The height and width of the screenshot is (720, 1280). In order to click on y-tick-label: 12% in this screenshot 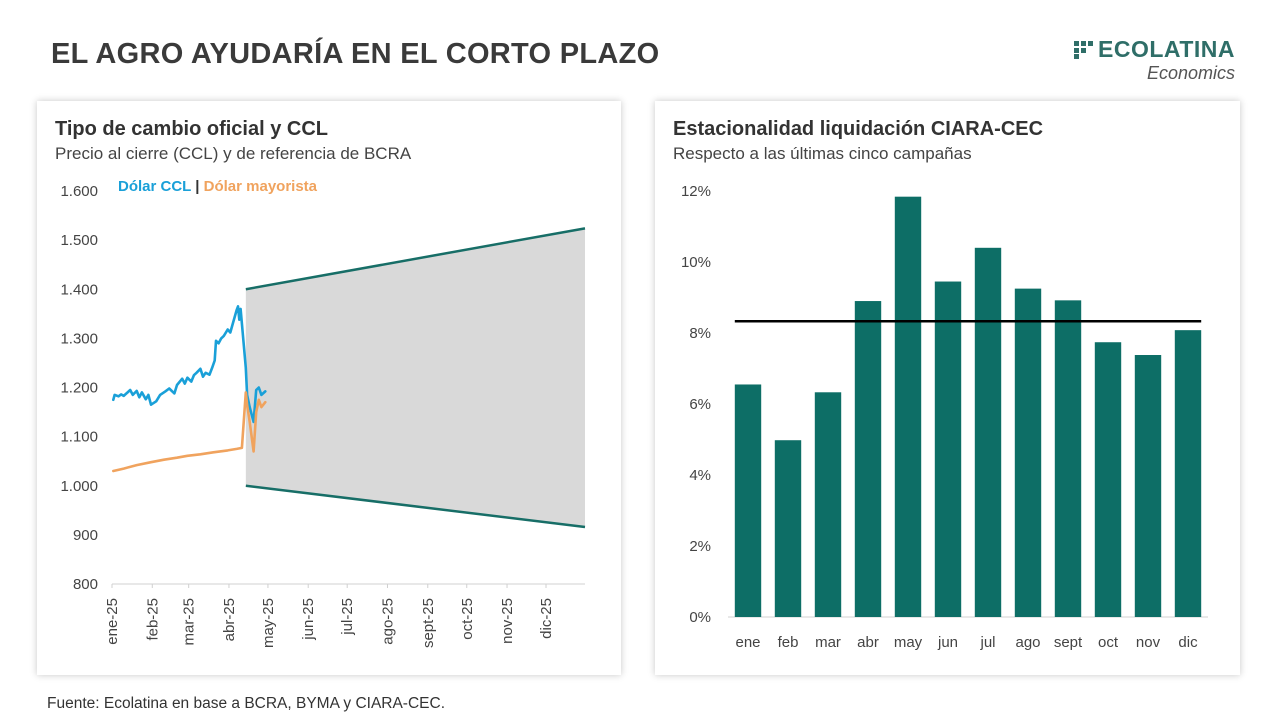, I will do `click(696, 191)`.